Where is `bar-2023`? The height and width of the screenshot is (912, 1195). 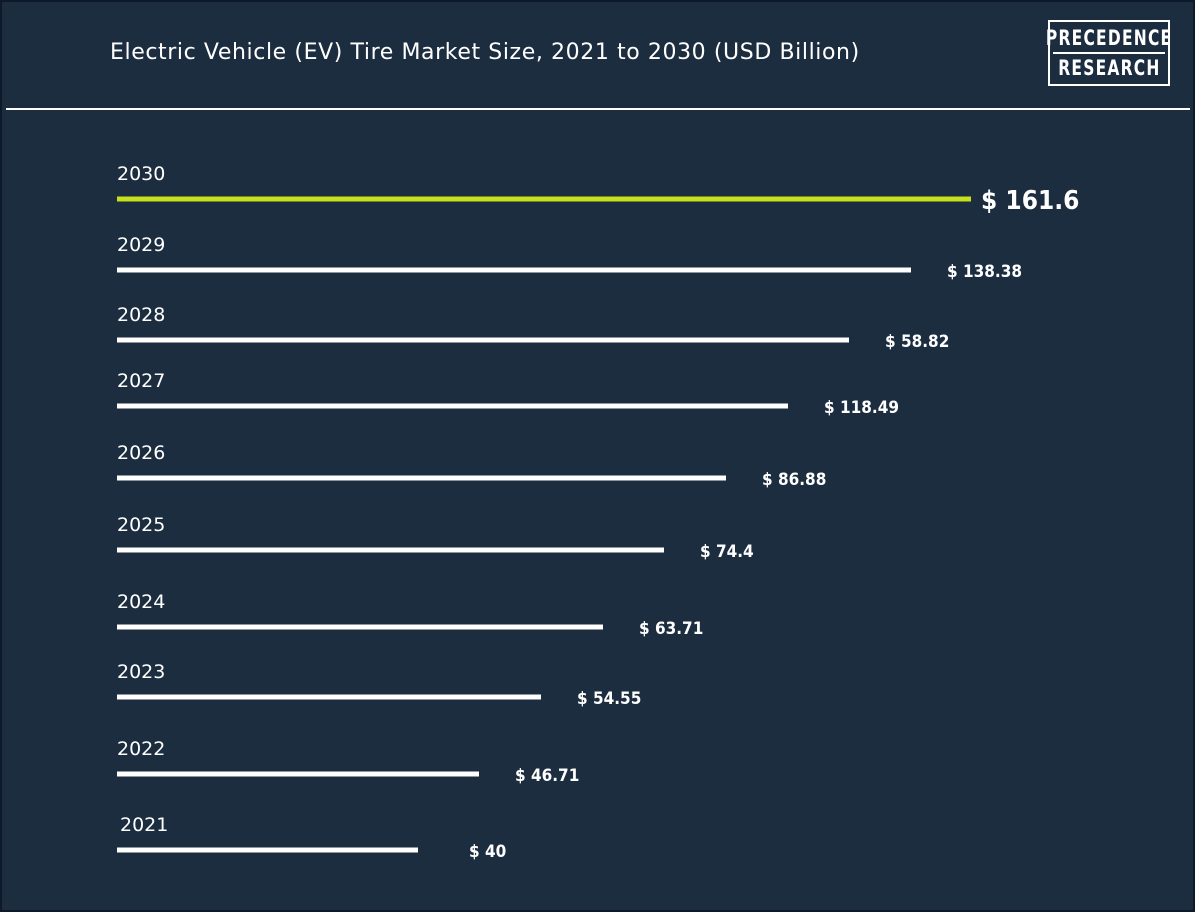
bar-2023 is located at coordinates (329, 697).